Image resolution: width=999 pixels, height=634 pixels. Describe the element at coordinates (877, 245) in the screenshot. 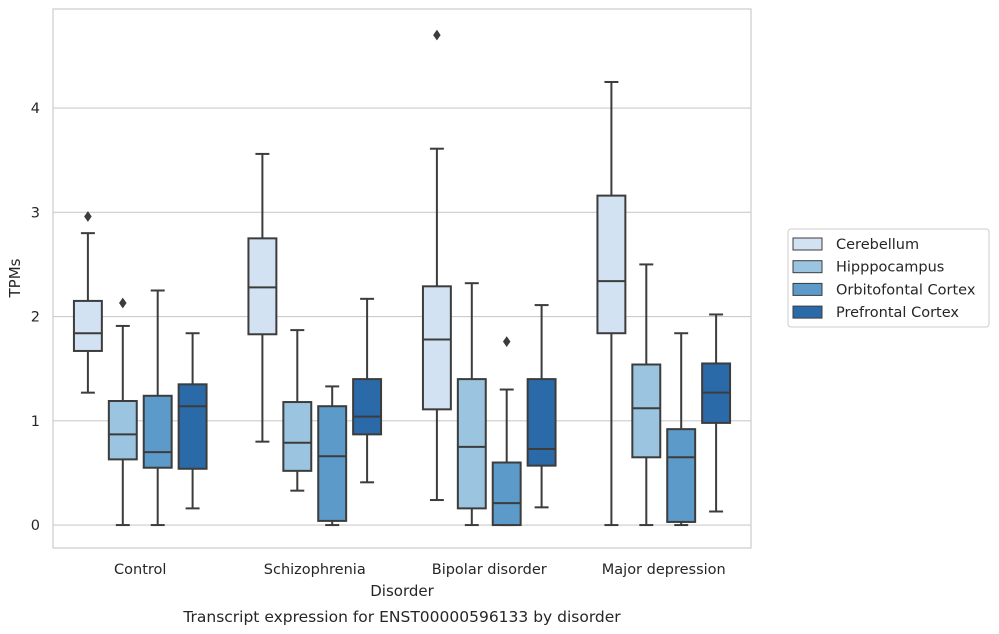

I see `legend-label: Cerebellum` at that location.